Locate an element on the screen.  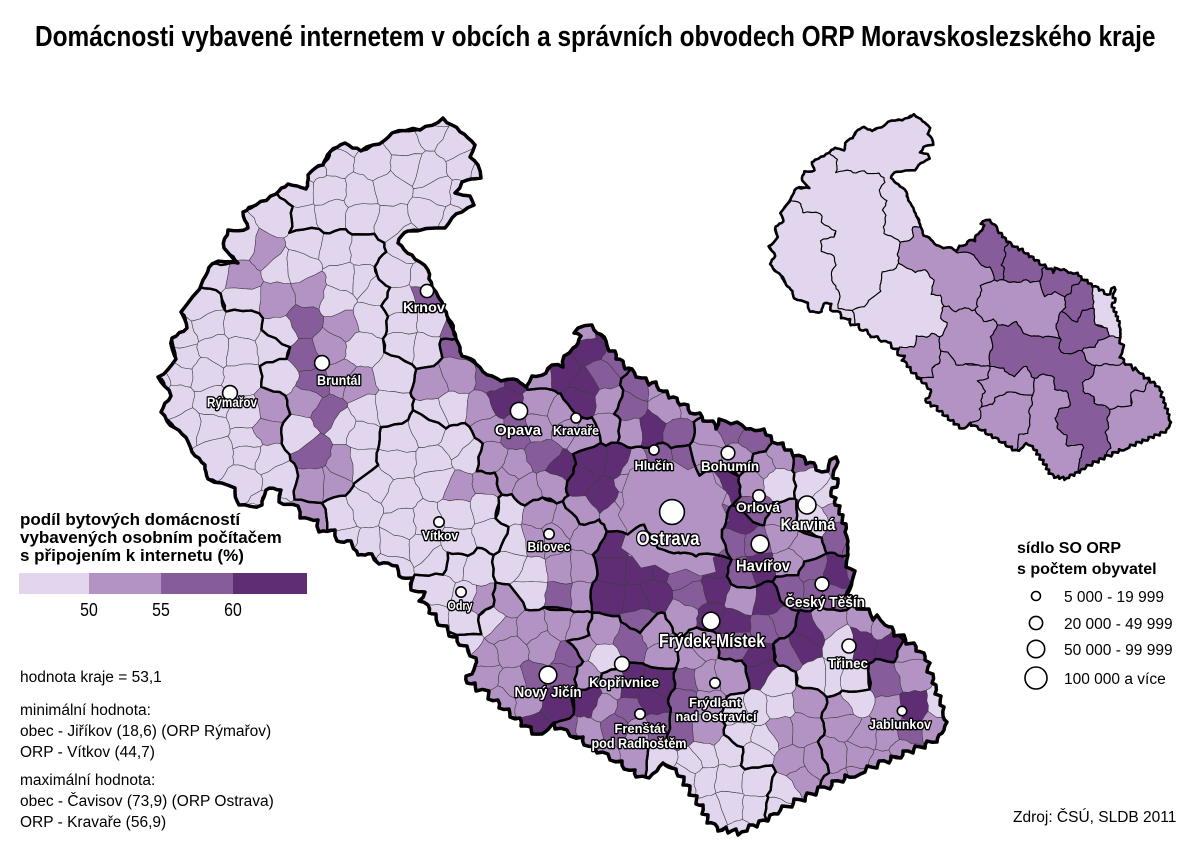
svg-text: nad Ostravicí is located at coordinates (716, 716).